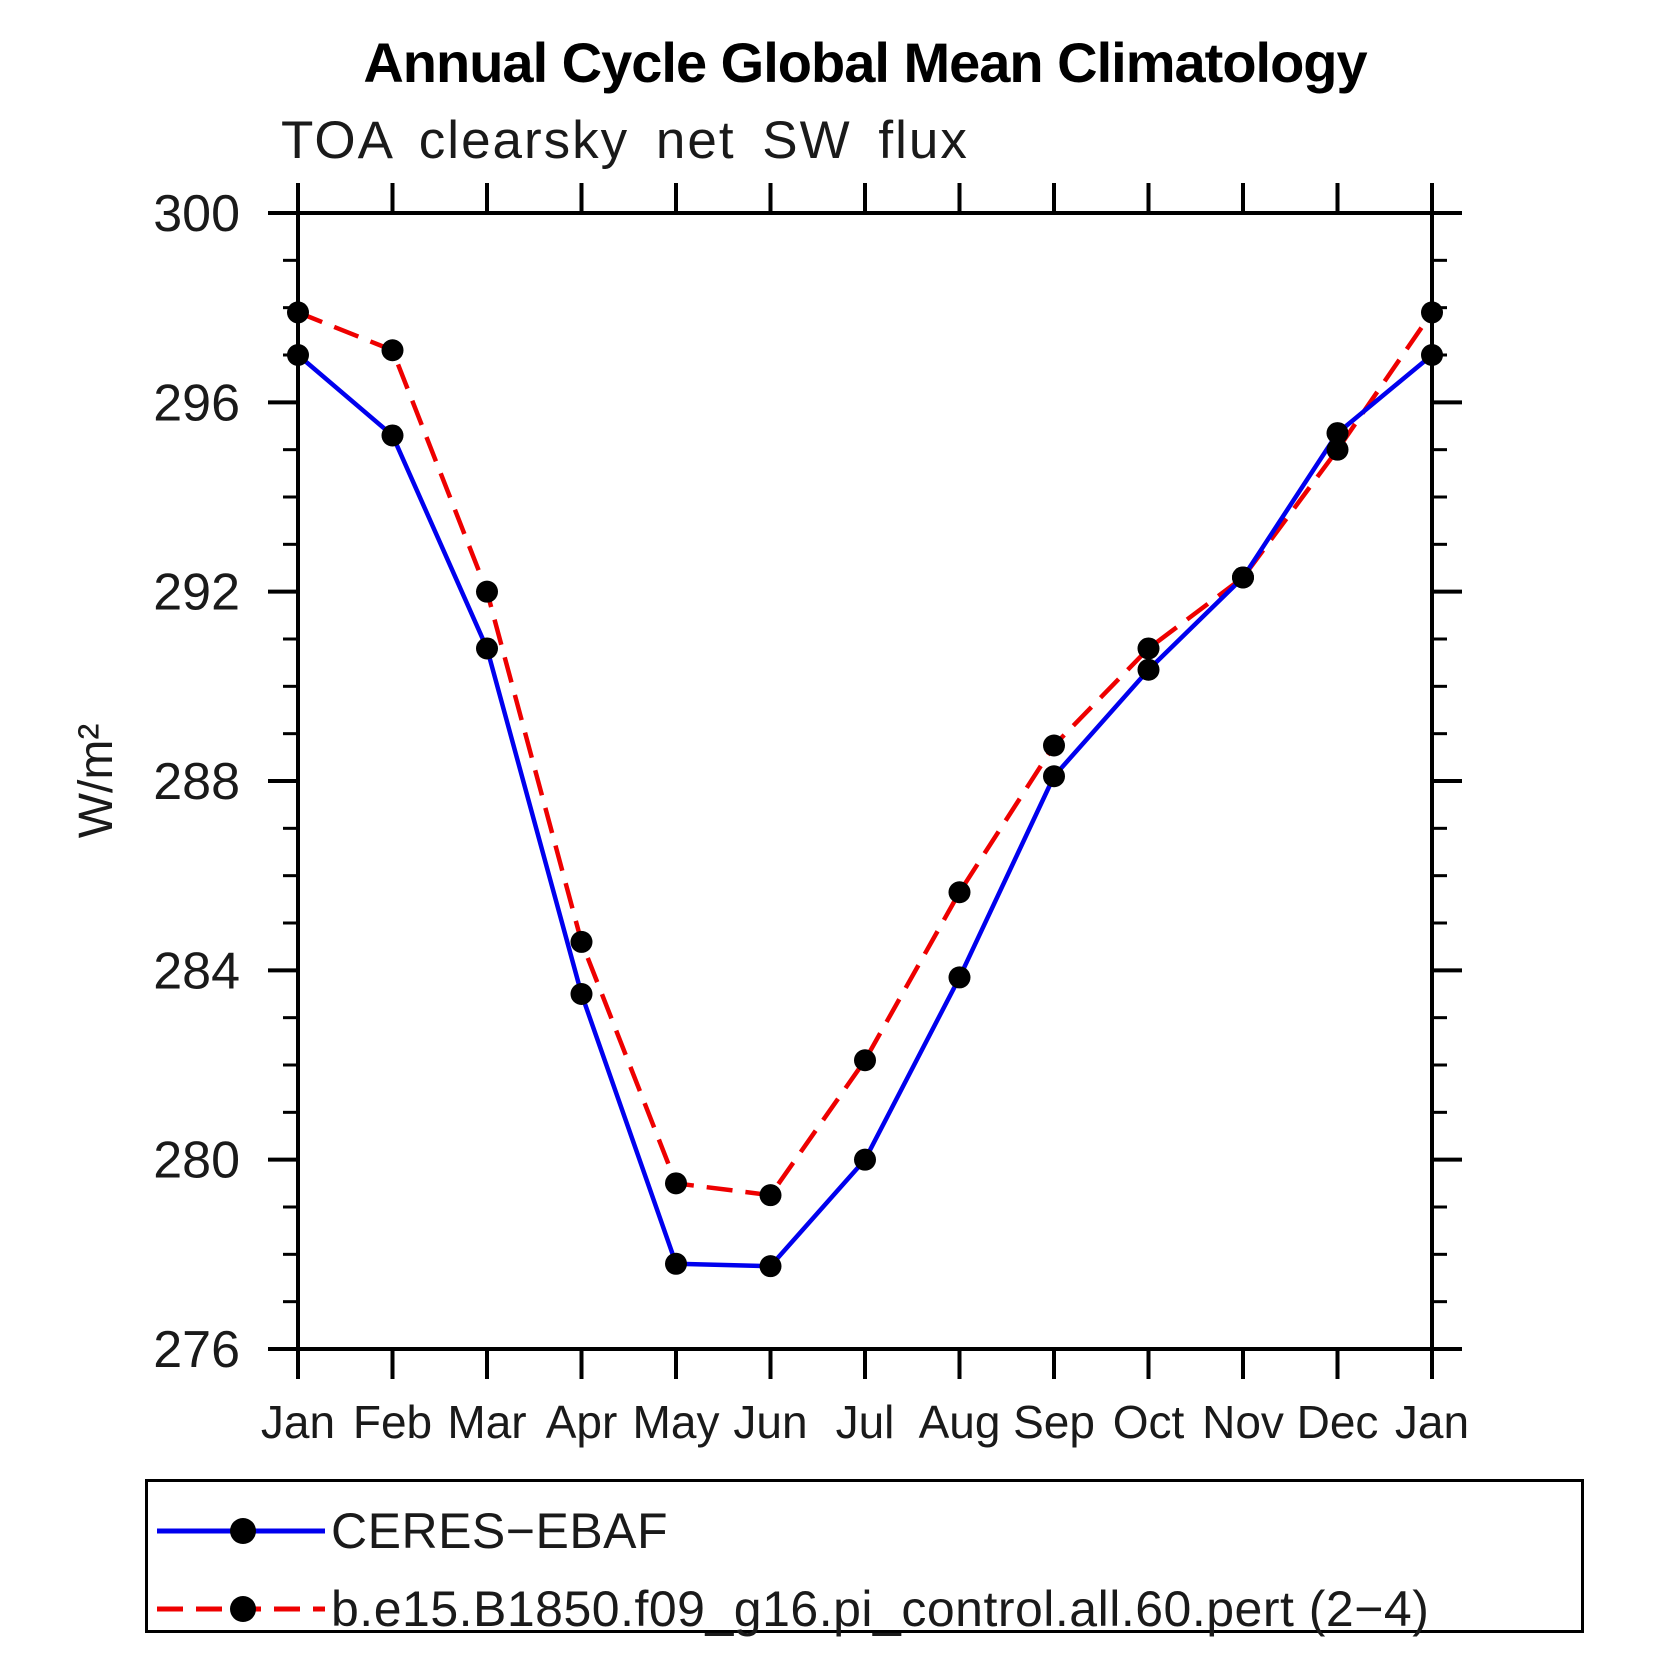 This screenshot has width=1669, height=1669. I want to click on x-tick-labels: Jan Feb Mar Apr May Jun Jul Aug Sep Oct Nov Dec Jan, so click(865, 1422).